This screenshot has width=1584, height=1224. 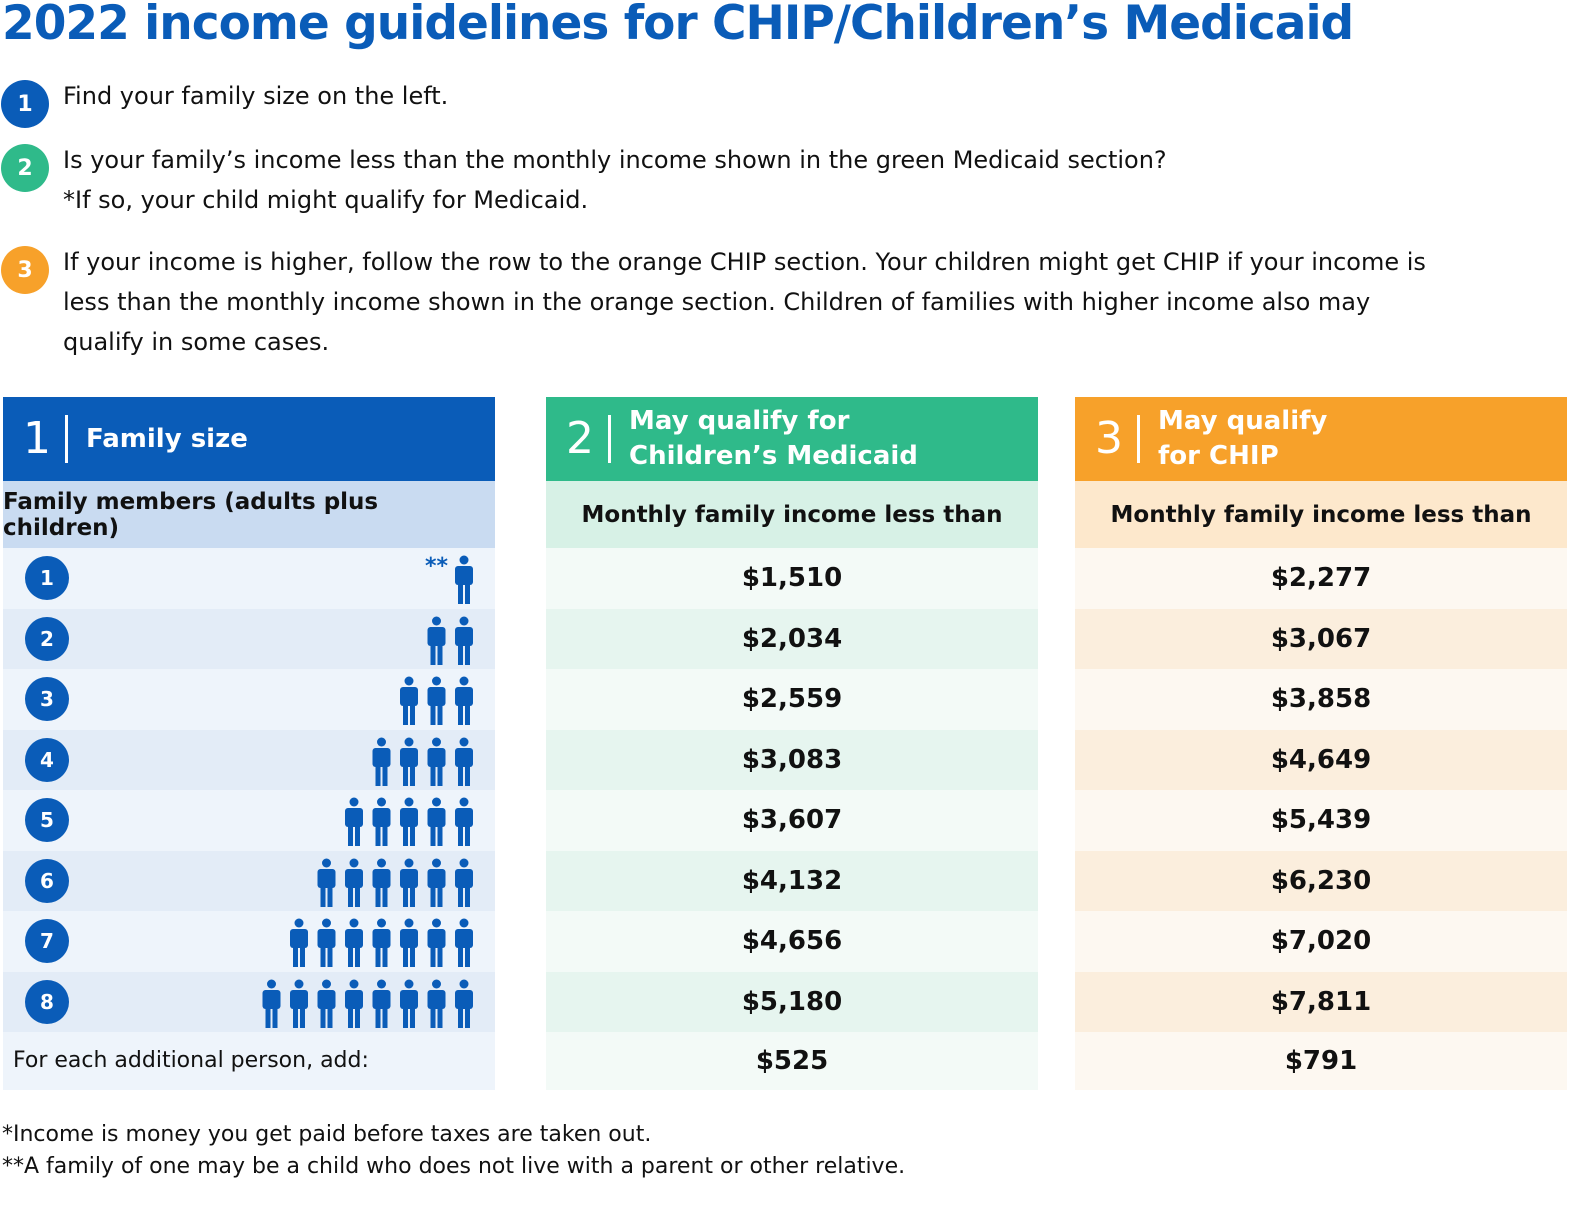 What do you see at coordinates (792, 820) in the screenshot?
I see `medicaid-income: $3,607` at bounding box center [792, 820].